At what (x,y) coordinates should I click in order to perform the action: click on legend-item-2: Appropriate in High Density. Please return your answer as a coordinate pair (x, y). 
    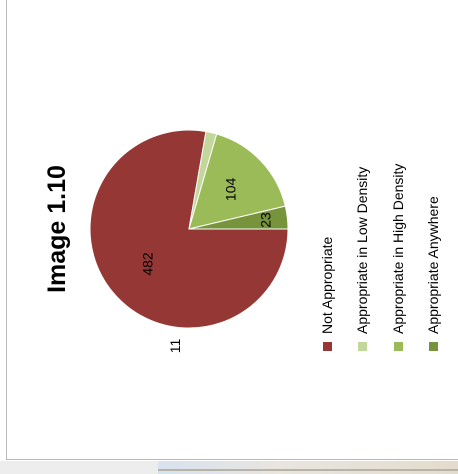
    Looking at the image, I should click on (398, 257).